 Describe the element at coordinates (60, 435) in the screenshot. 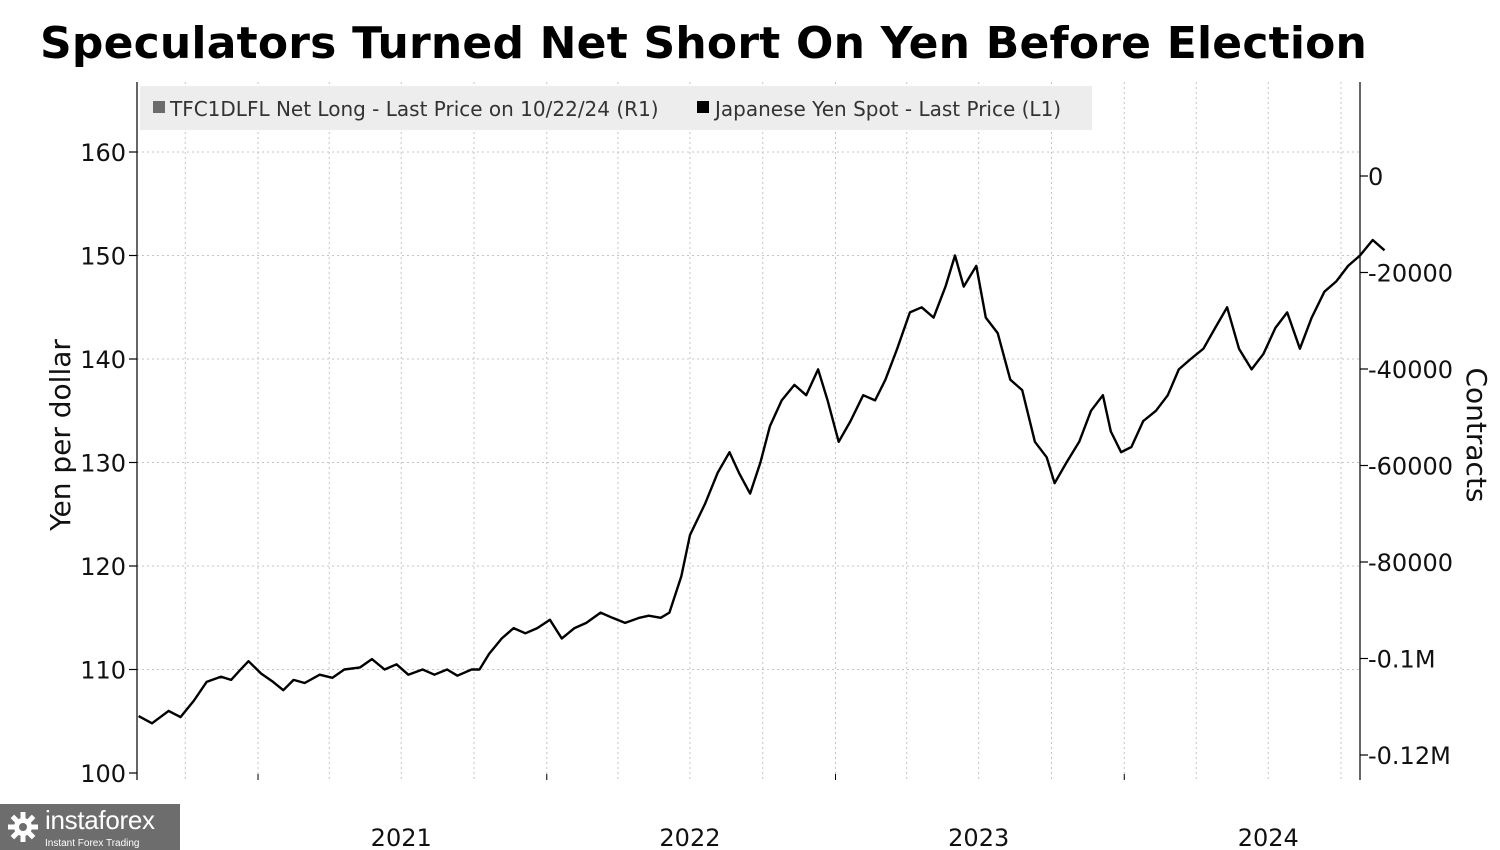

I see `left-axis-label: Yen per dollar` at that location.